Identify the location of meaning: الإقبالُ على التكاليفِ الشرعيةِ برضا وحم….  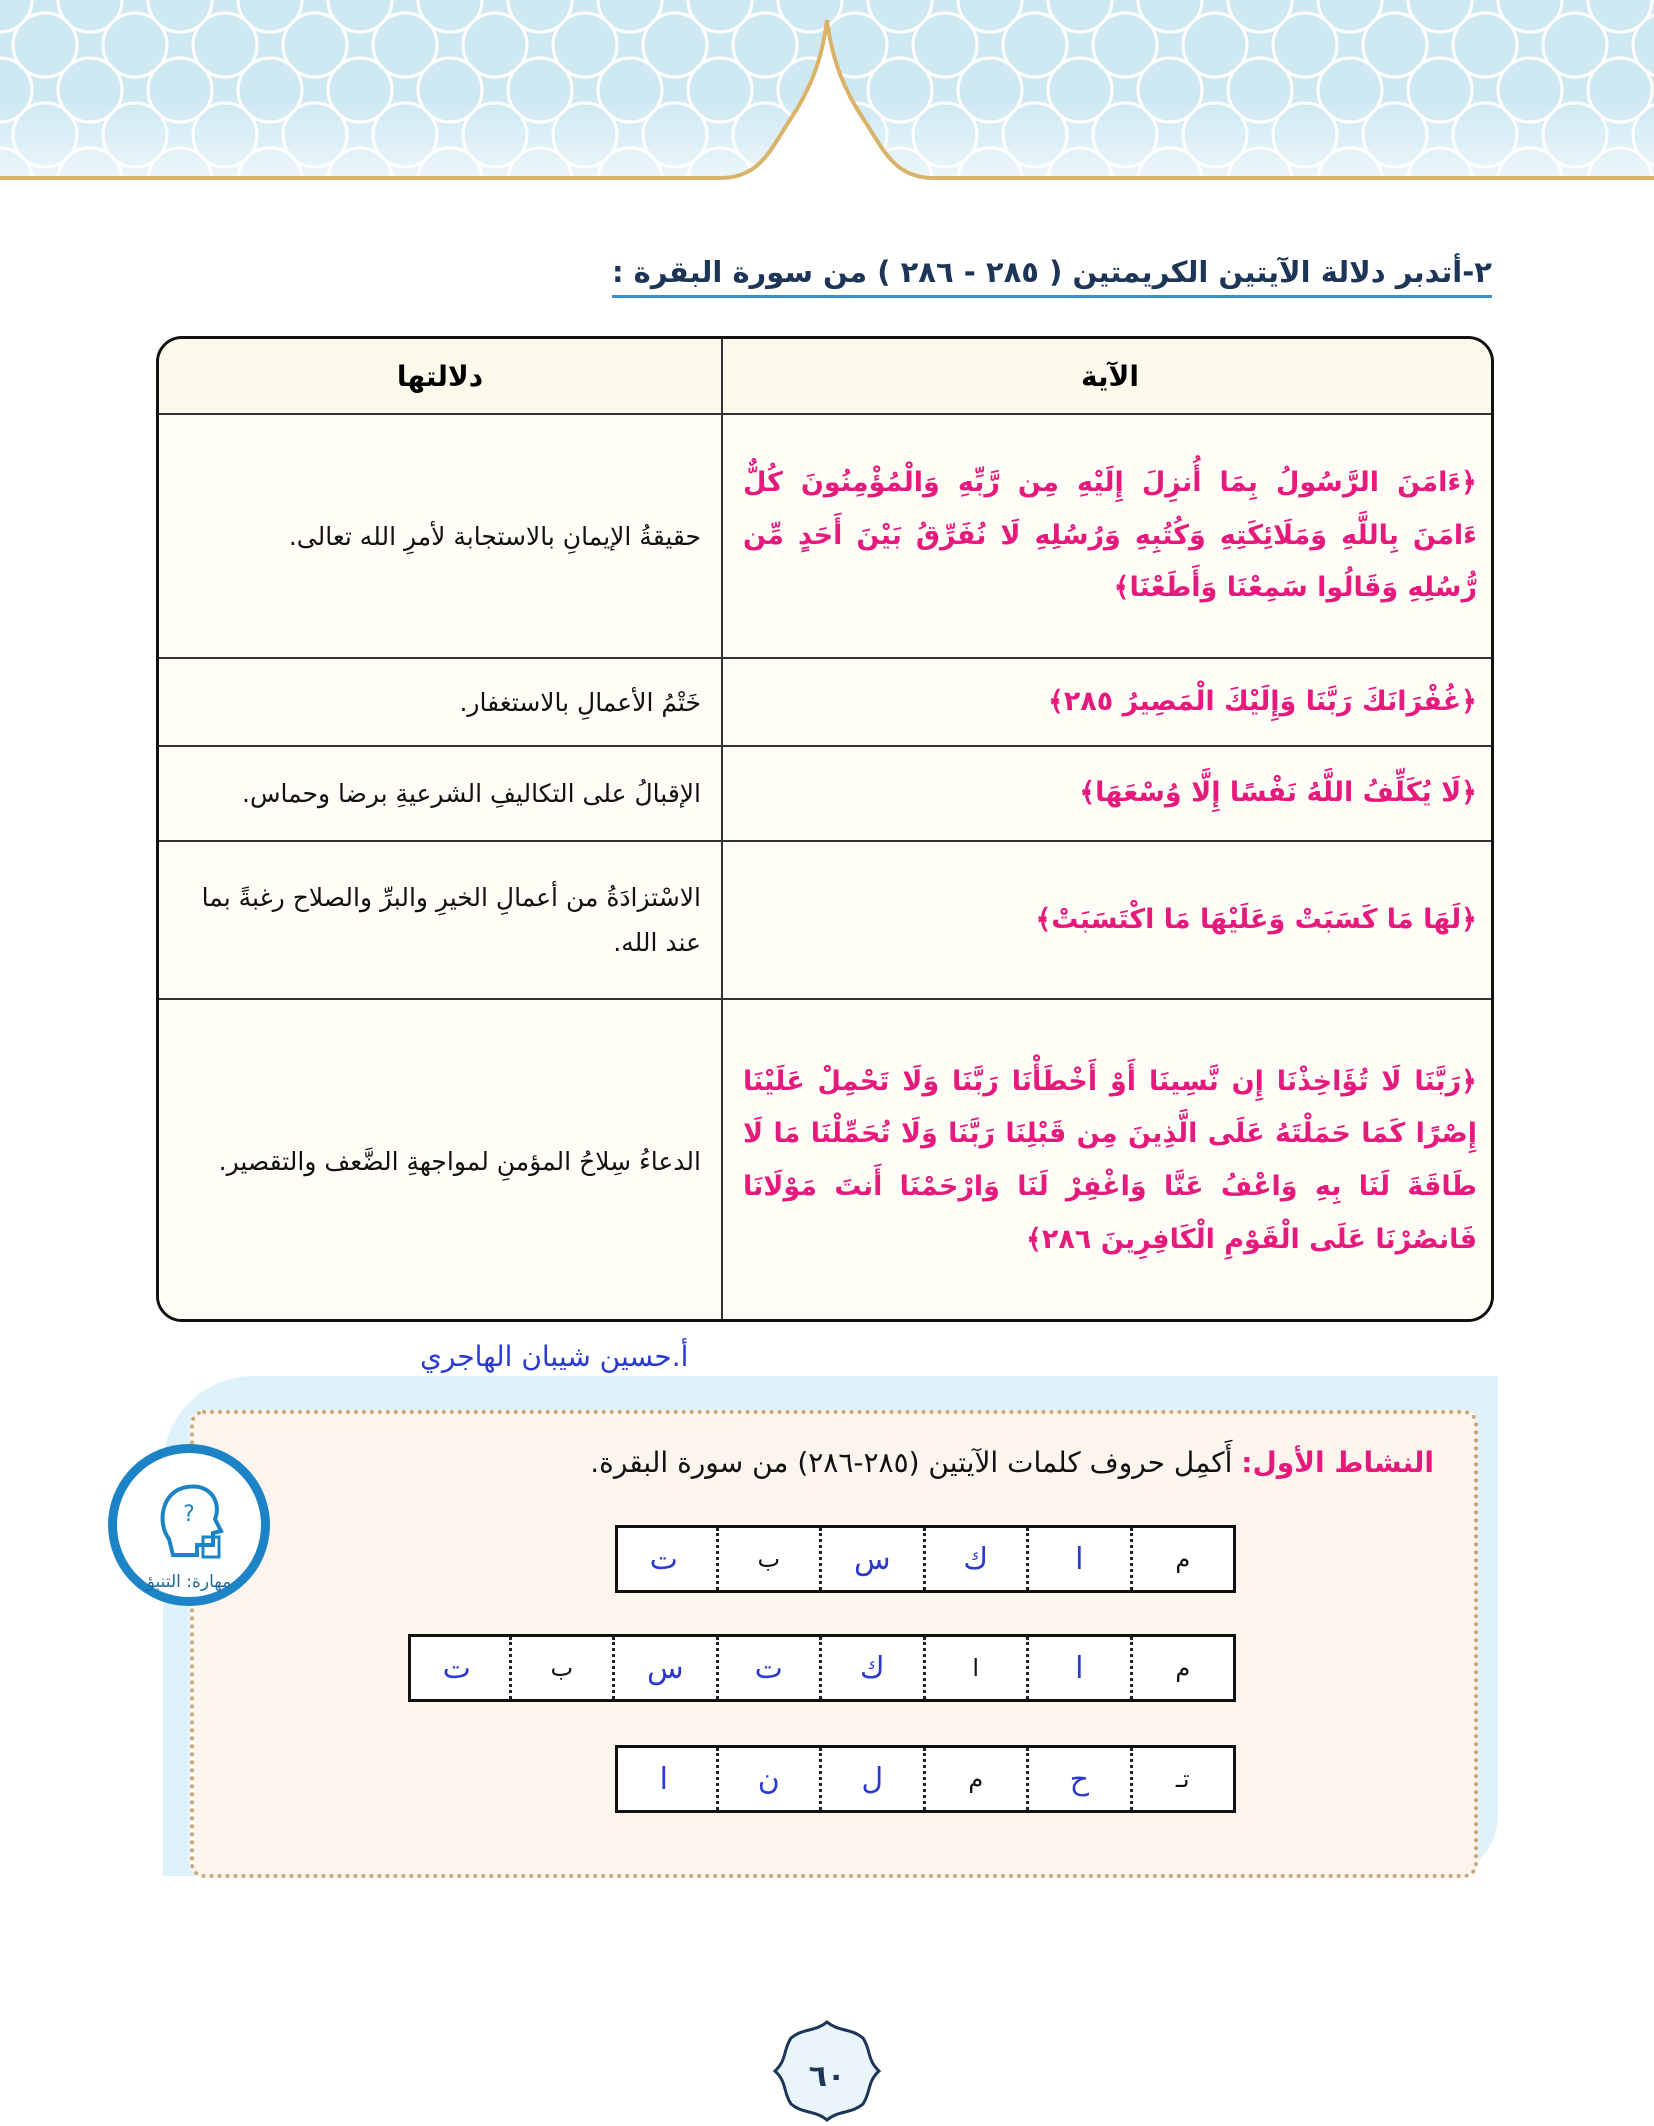
(441, 793).